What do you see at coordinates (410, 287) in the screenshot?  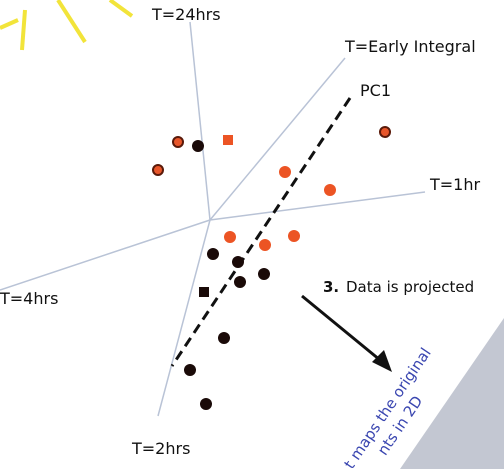 I see `step-text: Data is projected` at bounding box center [410, 287].